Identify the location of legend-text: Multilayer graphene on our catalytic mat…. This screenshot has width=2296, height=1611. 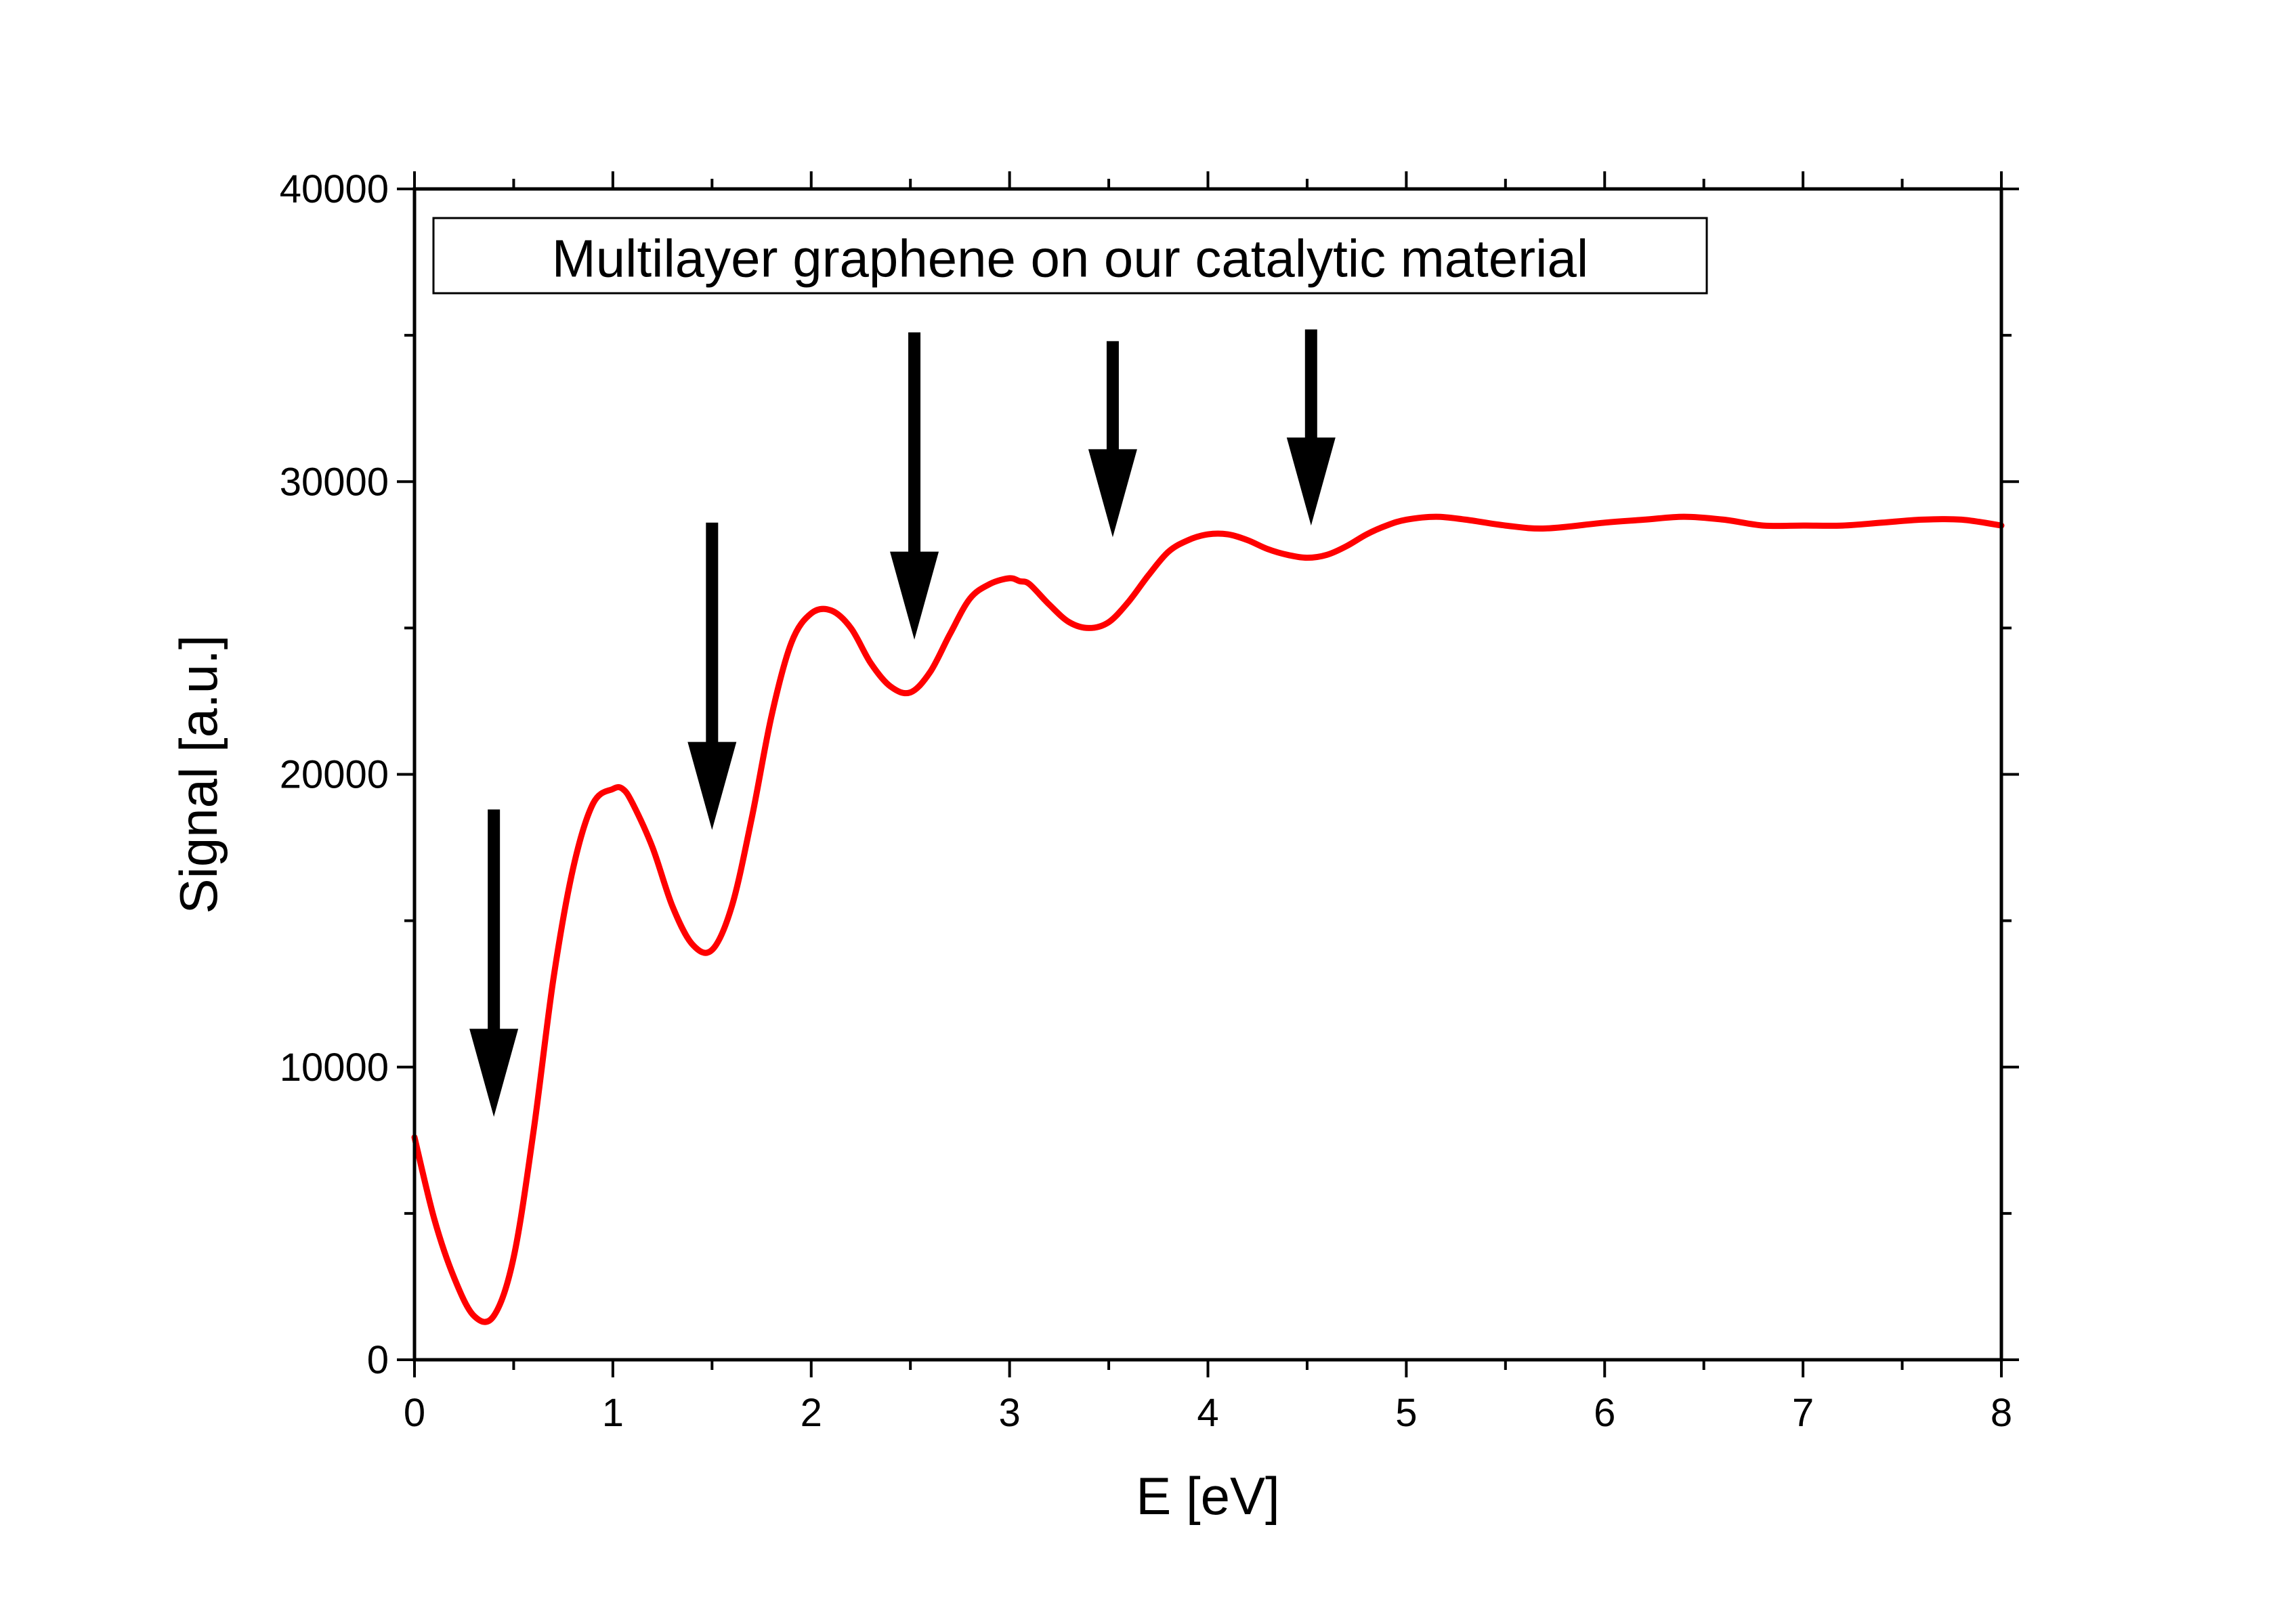
(1070, 258).